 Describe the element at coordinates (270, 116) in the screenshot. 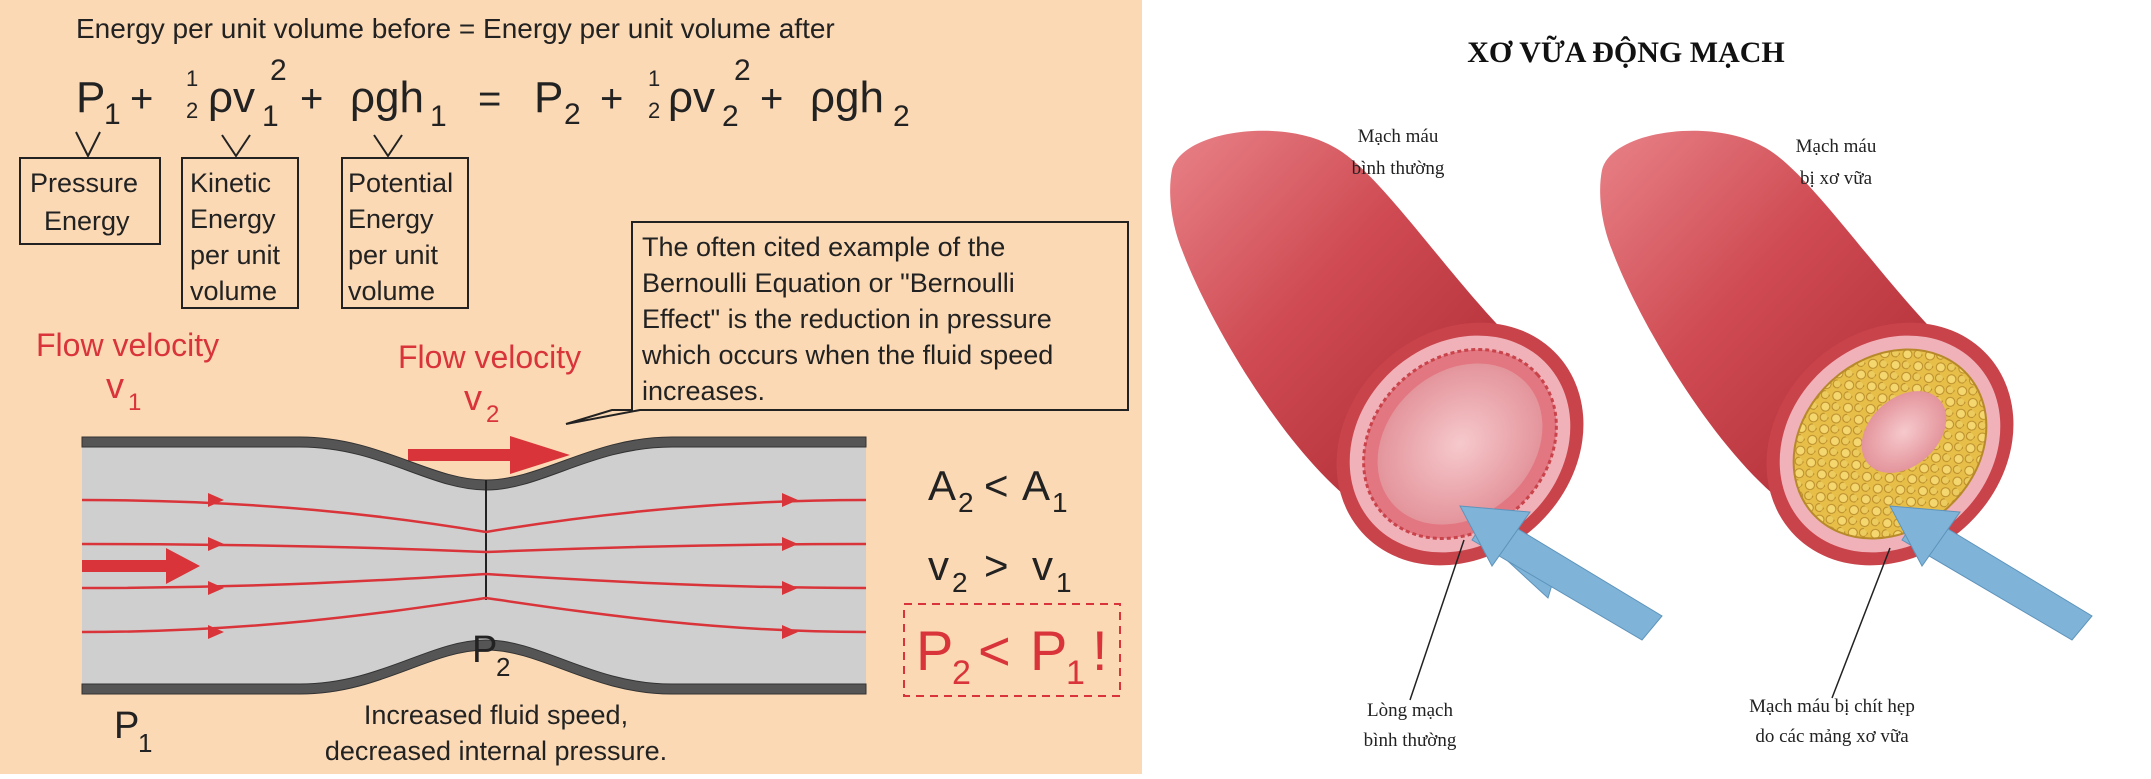

I see `eq-v1-sub: 1` at that location.